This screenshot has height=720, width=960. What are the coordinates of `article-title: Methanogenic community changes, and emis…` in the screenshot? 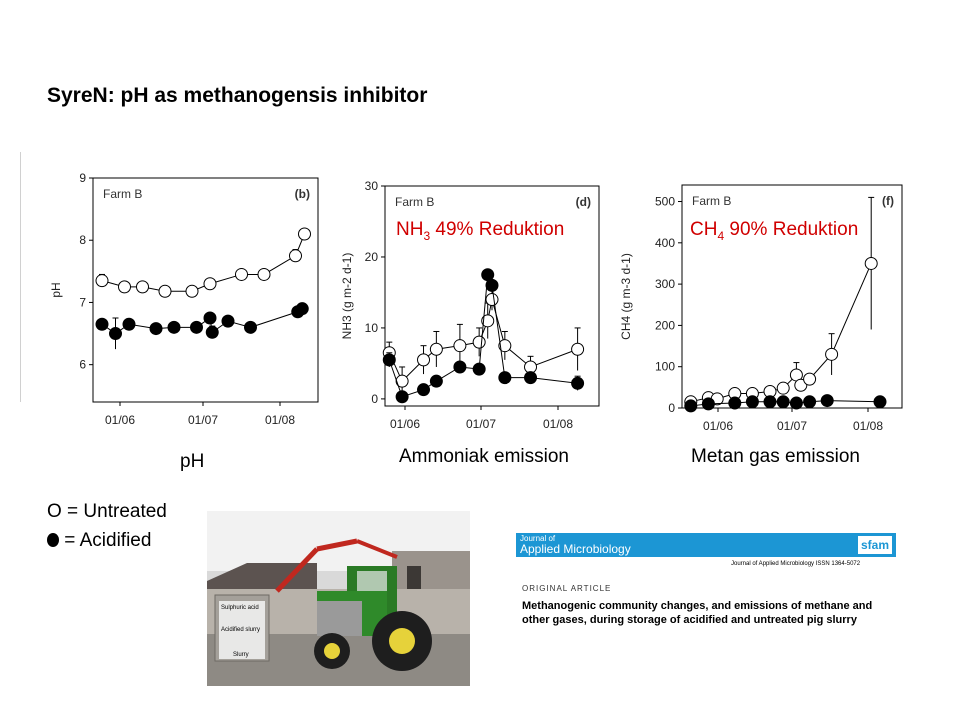 It's located at (697, 613).